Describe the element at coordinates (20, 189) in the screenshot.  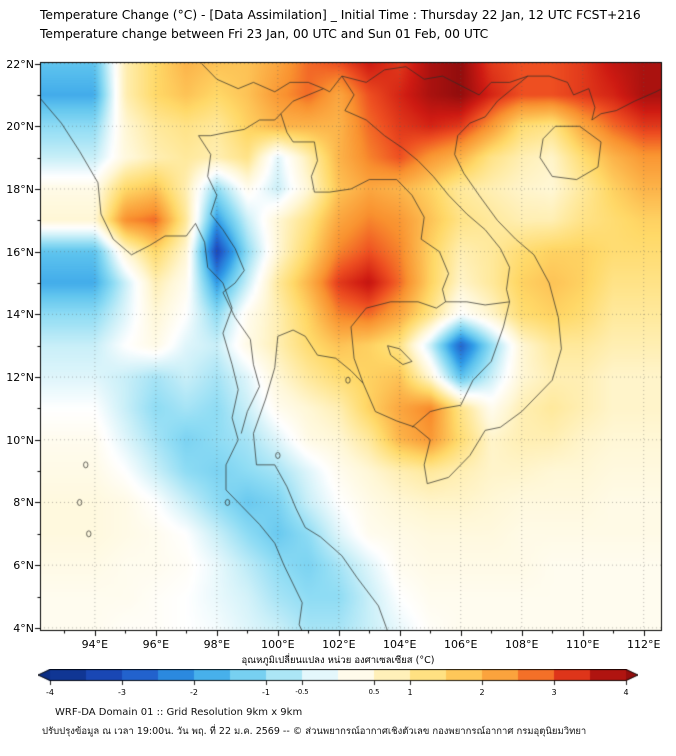
I see `y-tick-label: 18°N` at that location.